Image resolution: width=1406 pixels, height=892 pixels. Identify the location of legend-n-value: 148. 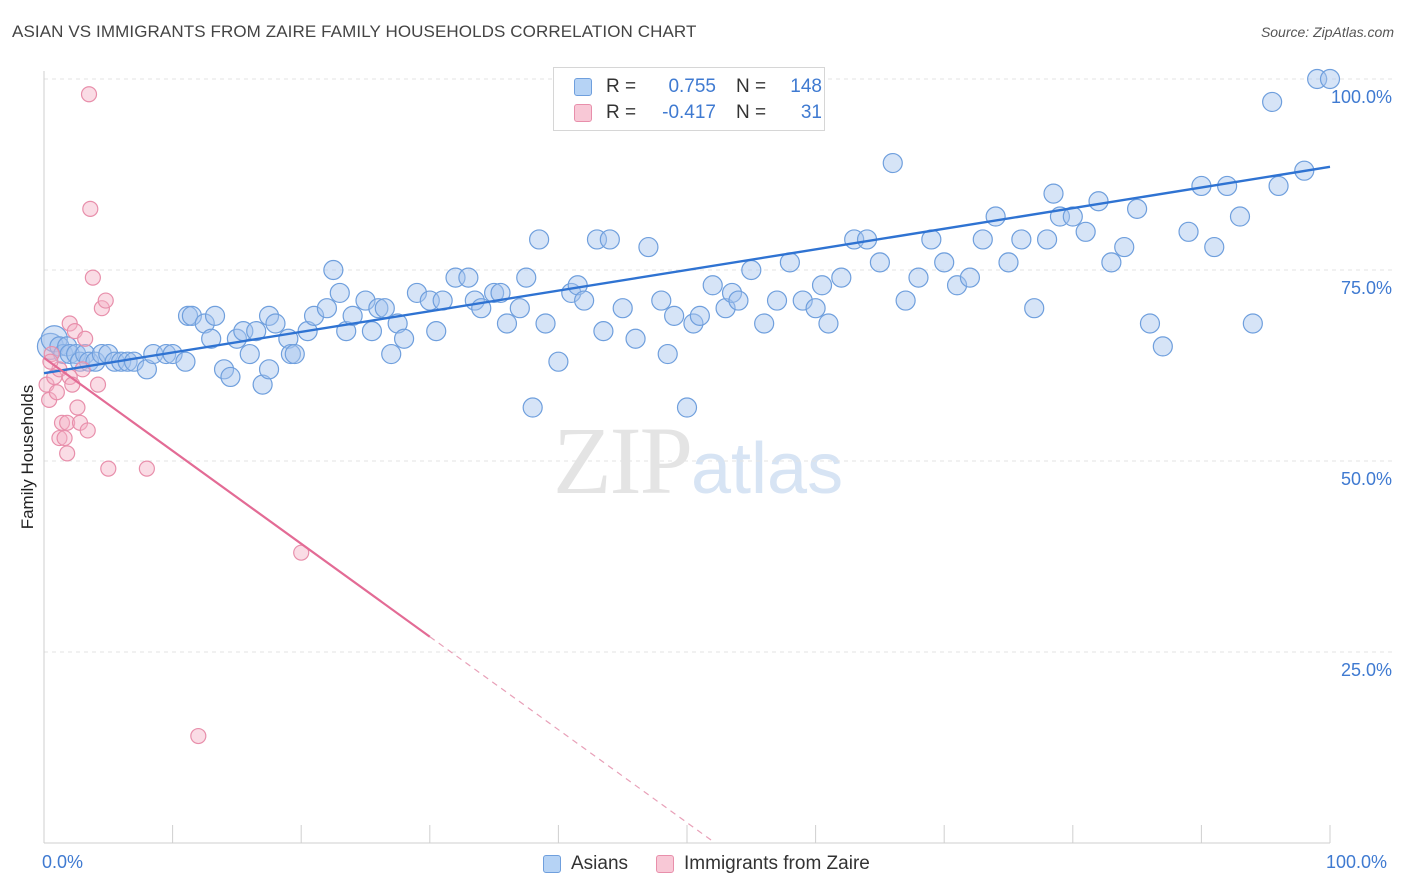
(806, 86).